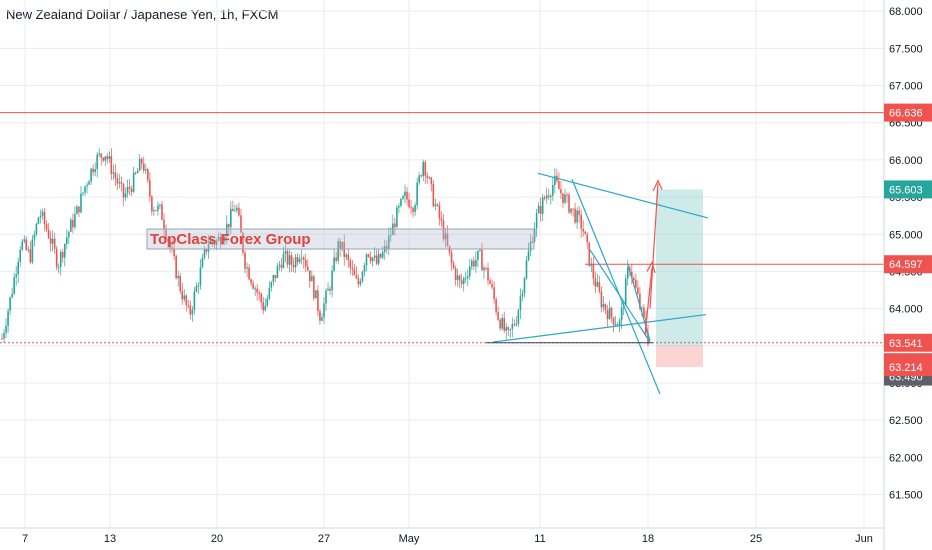  Describe the element at coordinates (906, 87) in the screenshot. I see `price-tick-label: 67.000` at that location.